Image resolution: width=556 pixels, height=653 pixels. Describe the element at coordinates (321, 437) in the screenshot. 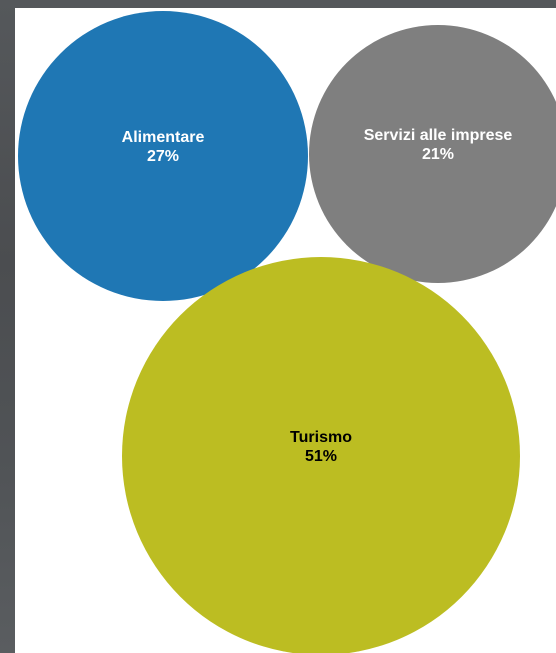

I see `bubble-name: Turismo` at that location.